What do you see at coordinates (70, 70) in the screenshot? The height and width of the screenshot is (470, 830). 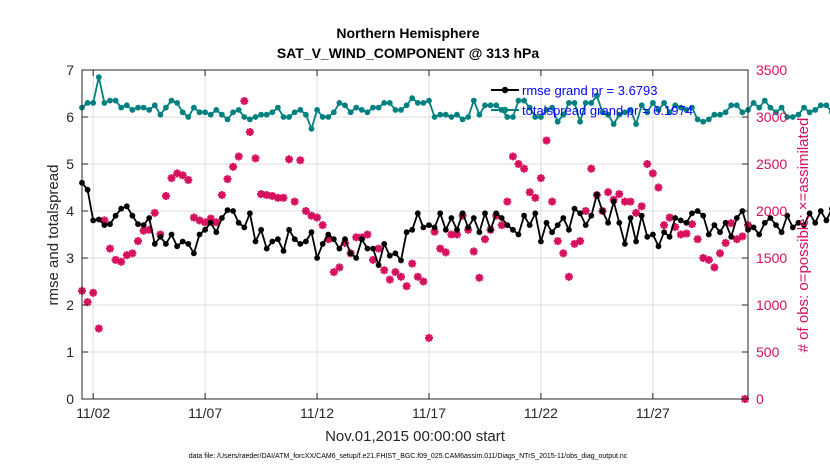 I see `y-left-tick-label: 7` at bounding box center [70, 70].